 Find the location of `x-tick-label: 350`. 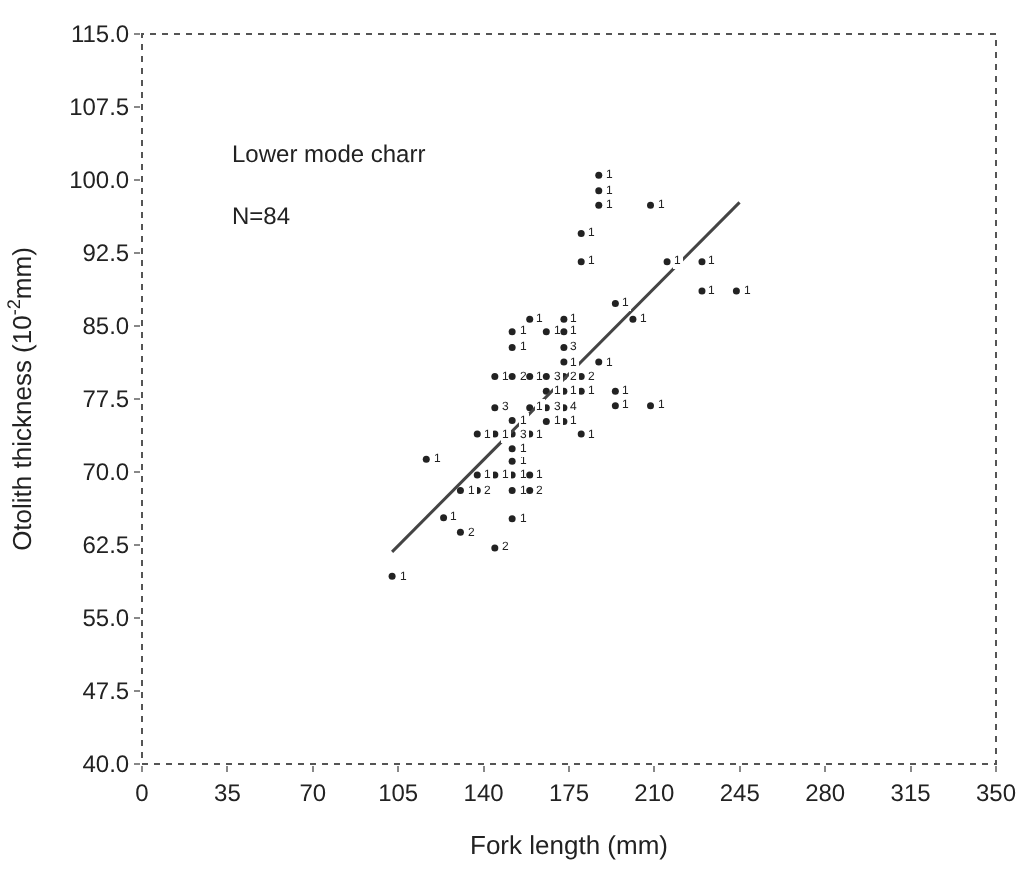

x-tick-label: 350 is located at coordinates (996, 792).